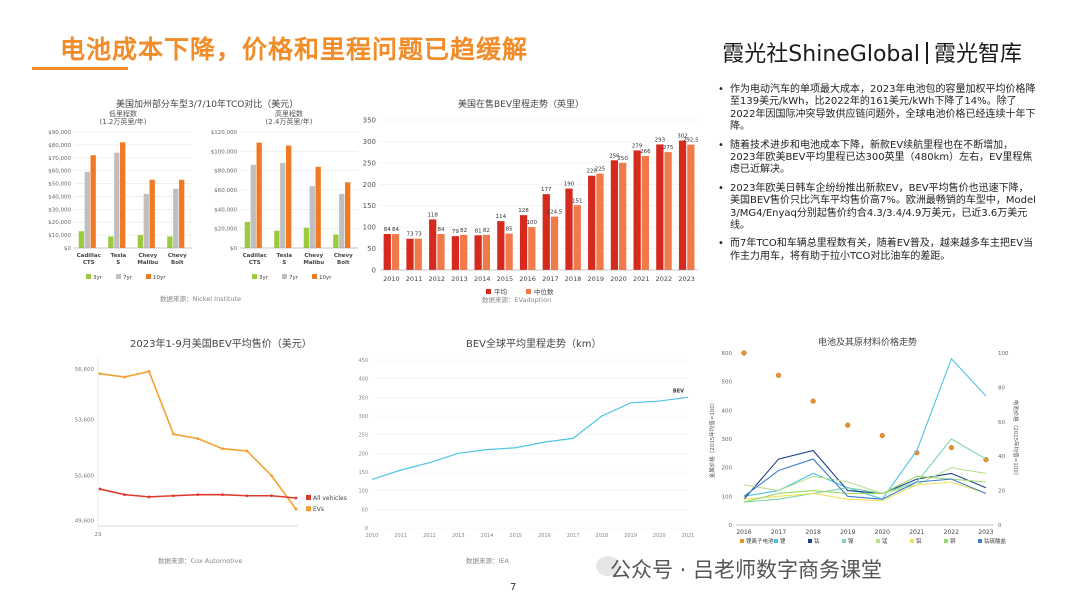  Describe the element at coordinates (59, 146) in the screenshot. I see `y-tick-label: $80,000` at that location.